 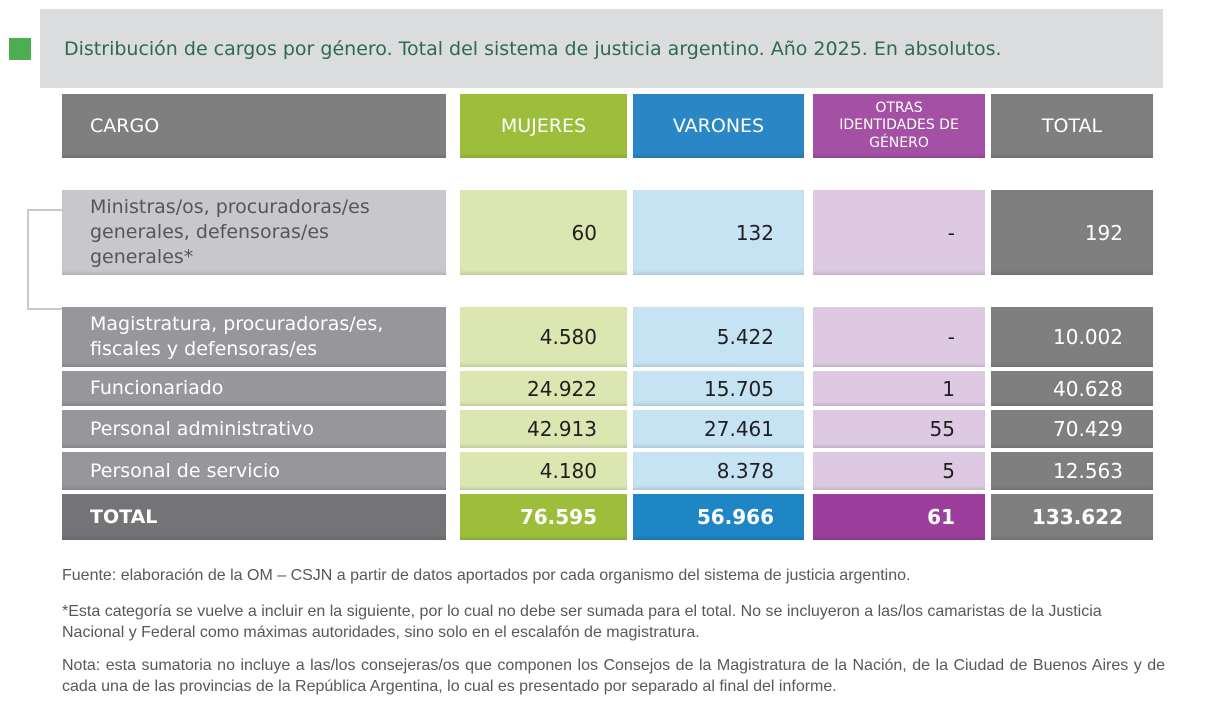 What do you see at coordinates (899, 388) in the screenshot?
I see `cell-otras: 1` at bounding box center [899, 388].